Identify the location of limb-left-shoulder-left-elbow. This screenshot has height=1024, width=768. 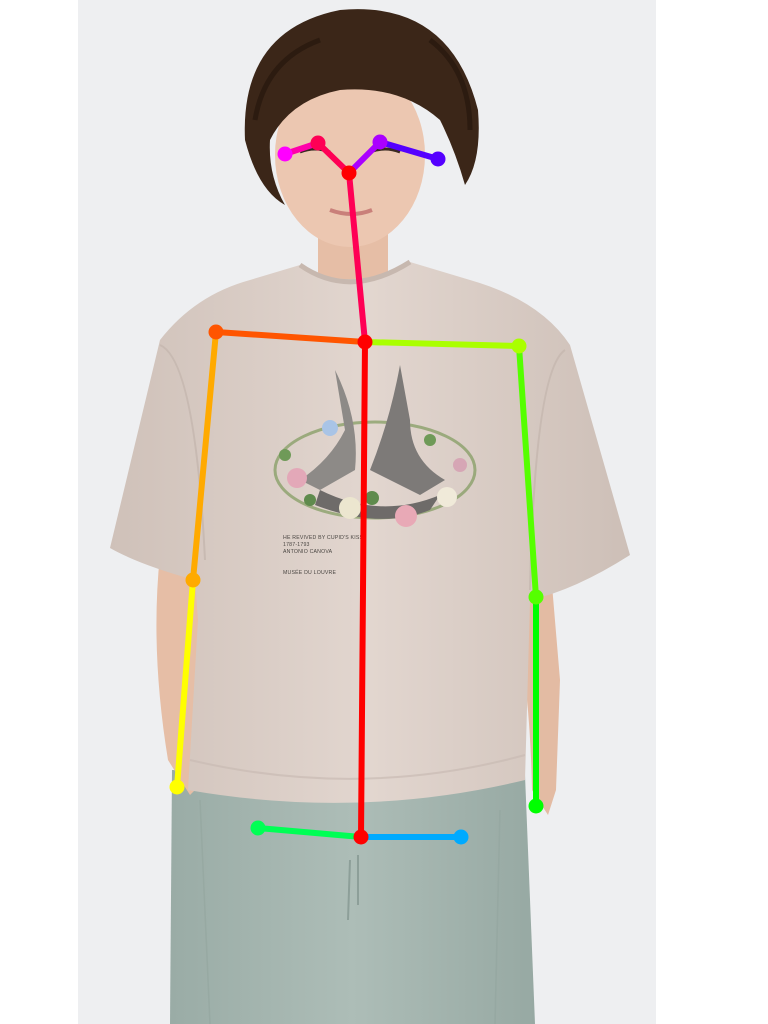
(527, 471).